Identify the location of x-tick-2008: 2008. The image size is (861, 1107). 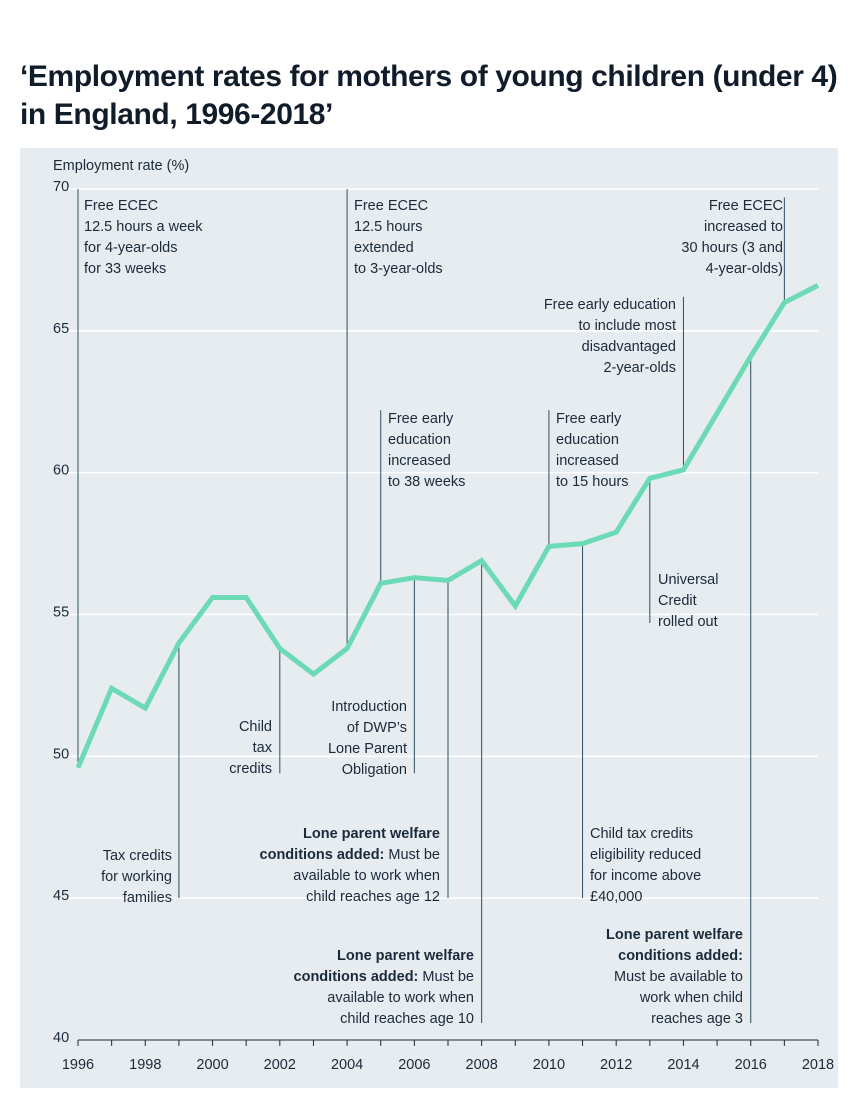
(482, 1065).